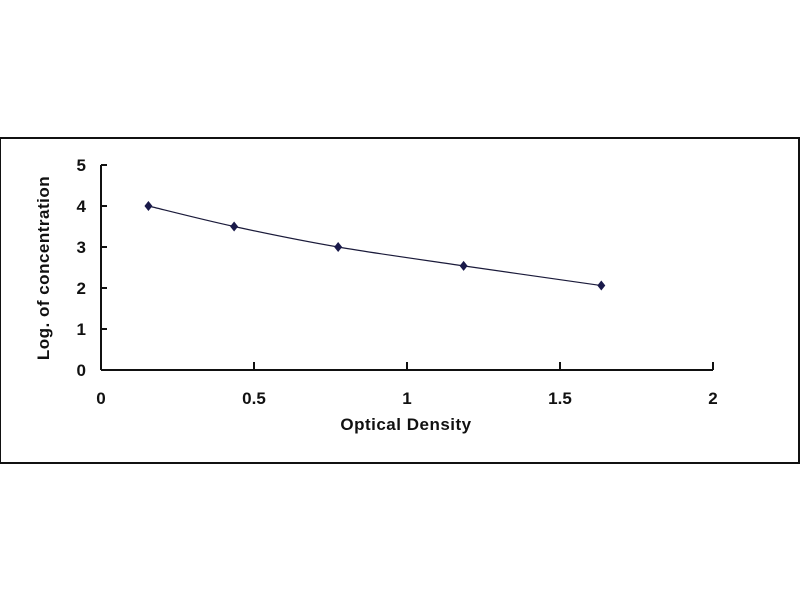 This screenshot has width=800, height=600. I want to click on x-tick-label: 0, so click(100, 398).